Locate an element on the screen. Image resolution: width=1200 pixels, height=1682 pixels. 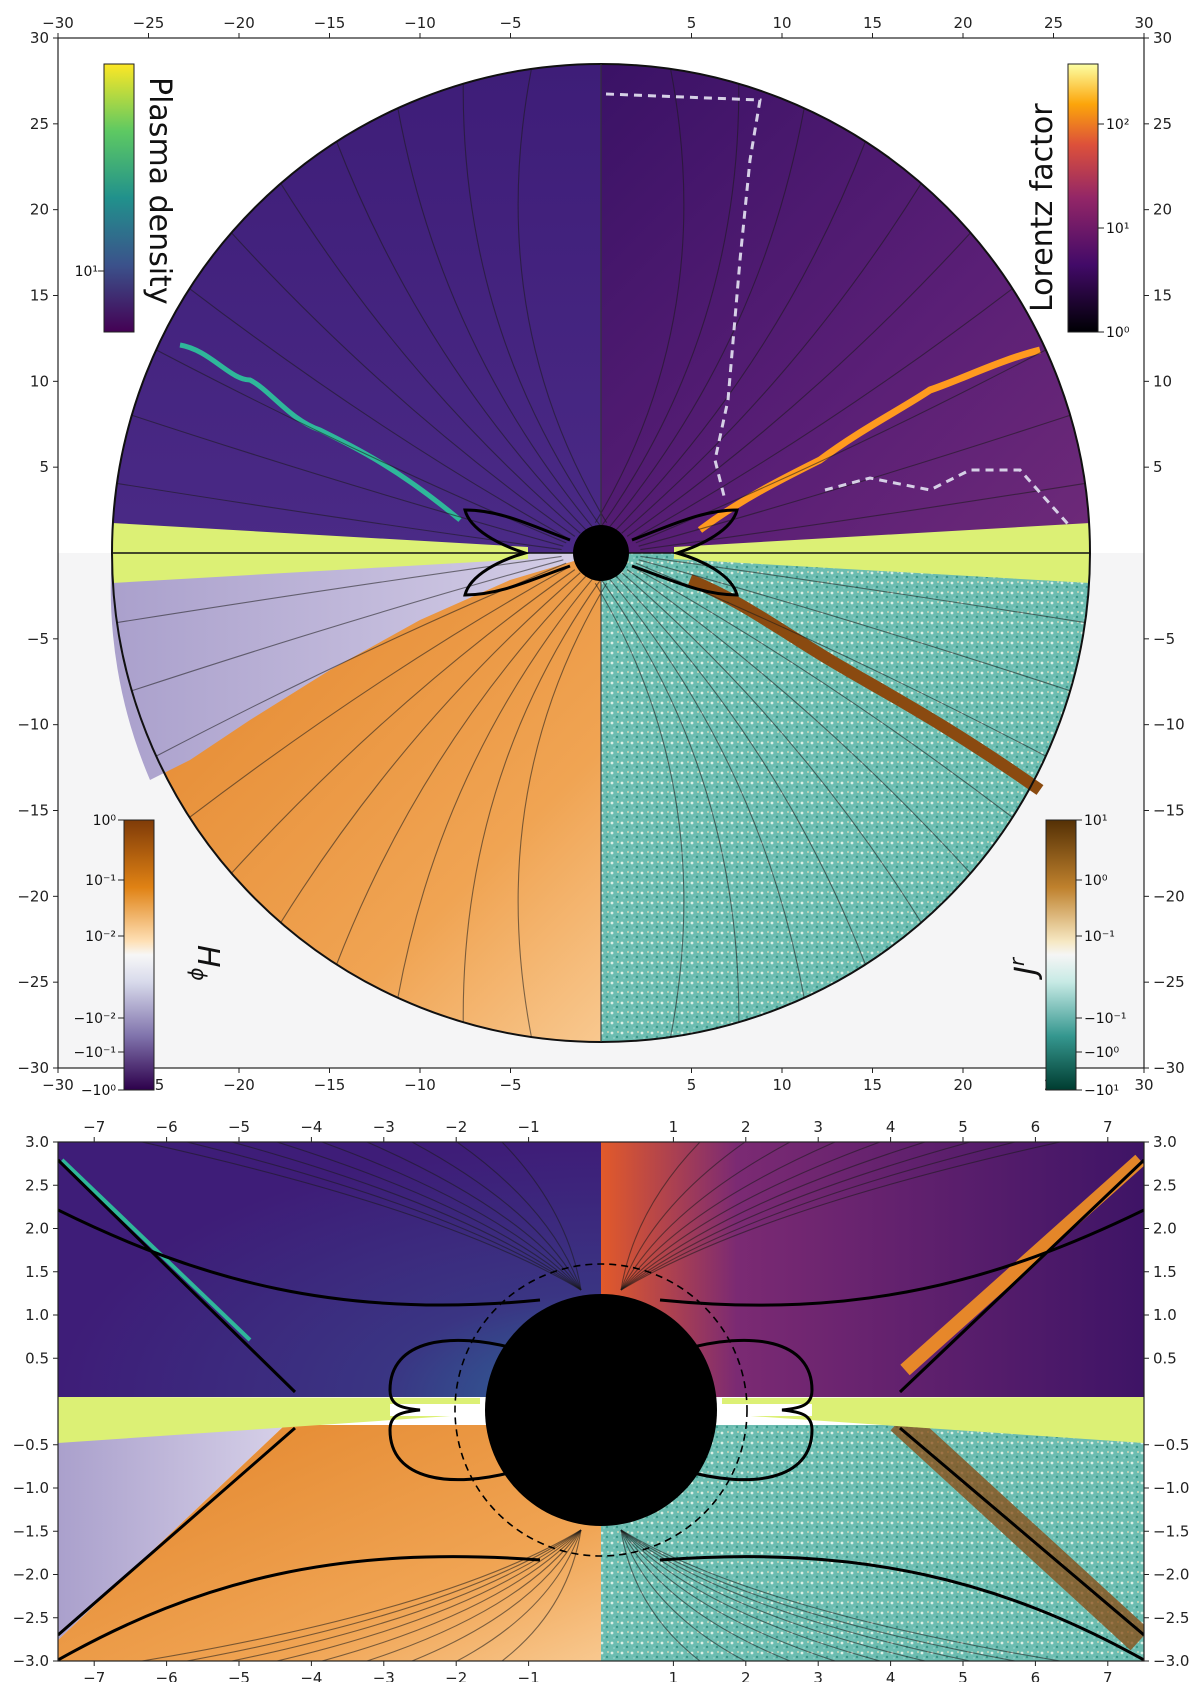
bottom-disk-gap is located at coordinates (601, 1410).